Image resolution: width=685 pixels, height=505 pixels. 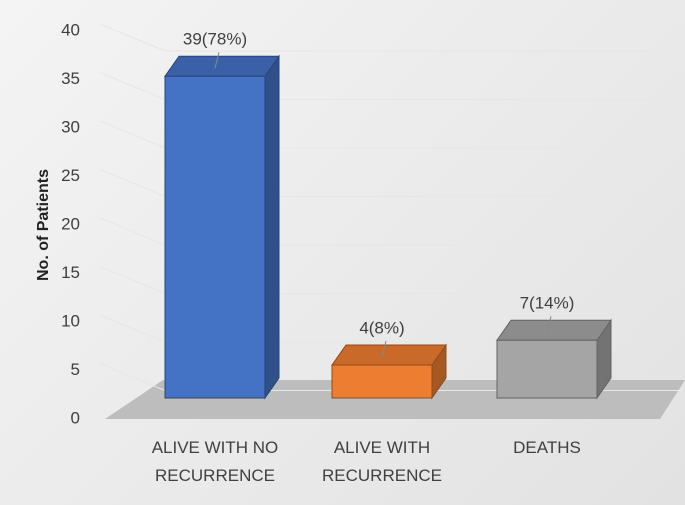 What do you see at coordinates (70, 223) in the screenshot?
I see `y-tick-label: 20` at bounding box center [70, 223].